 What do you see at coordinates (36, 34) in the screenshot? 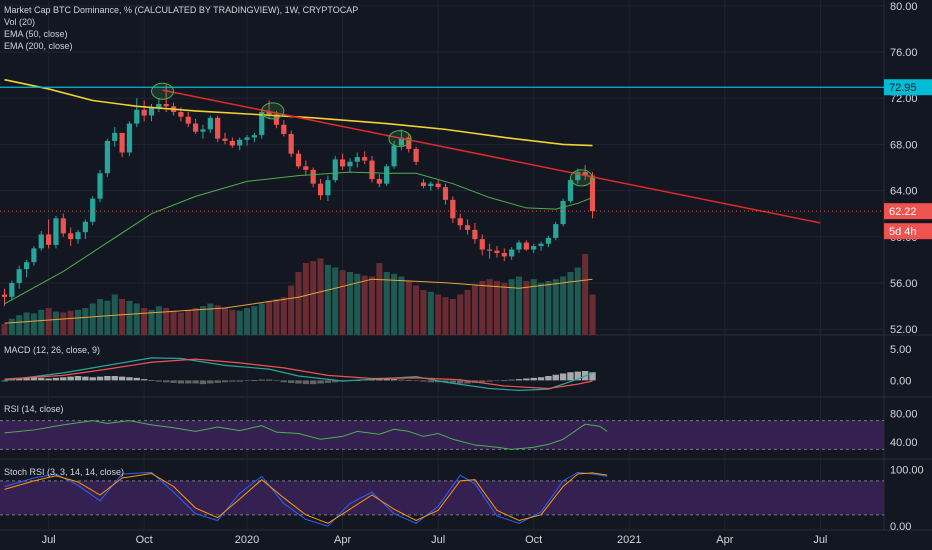
I see `study-ema50-label: EMA (50, close)` at bounding box center [36, 34].